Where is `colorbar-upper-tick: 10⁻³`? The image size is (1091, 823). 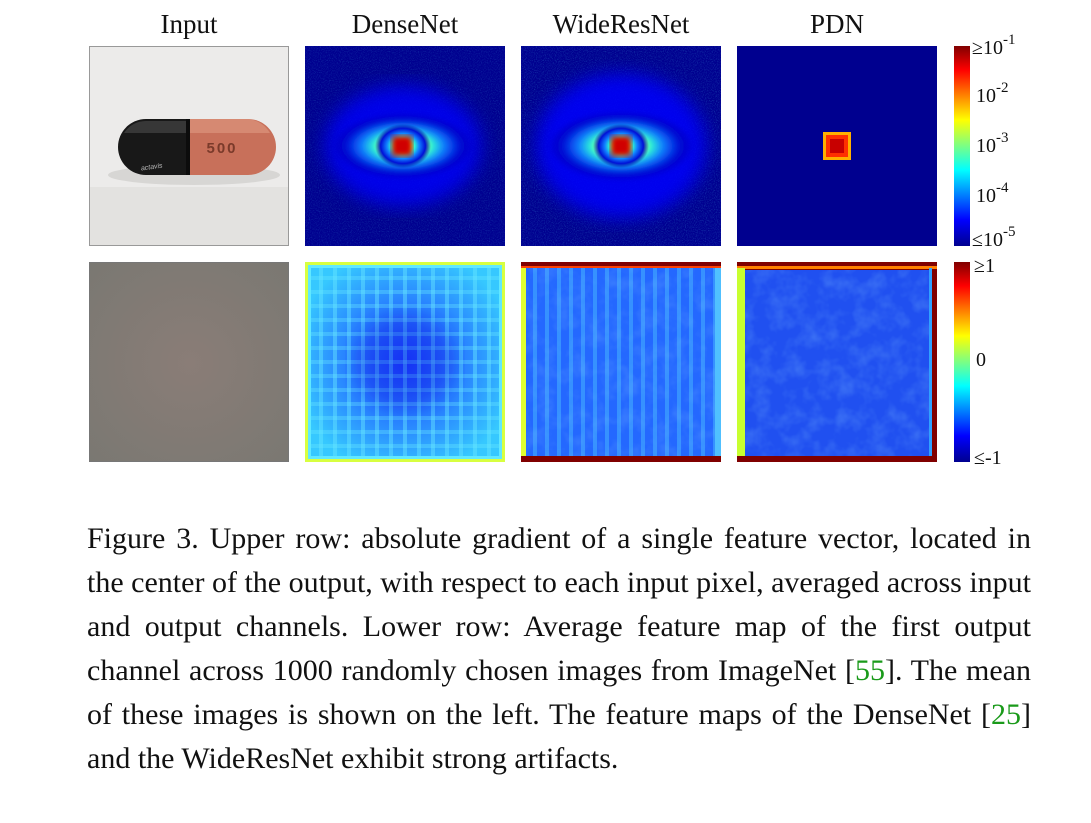 colorbar-upper-tick: 10⁻³ is located at coordinates (992, 143).